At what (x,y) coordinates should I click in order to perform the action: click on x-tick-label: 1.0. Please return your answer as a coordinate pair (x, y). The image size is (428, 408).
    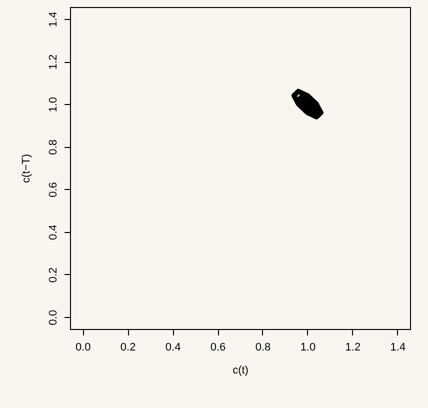
    Looking at the image, I should click on (308, 348).